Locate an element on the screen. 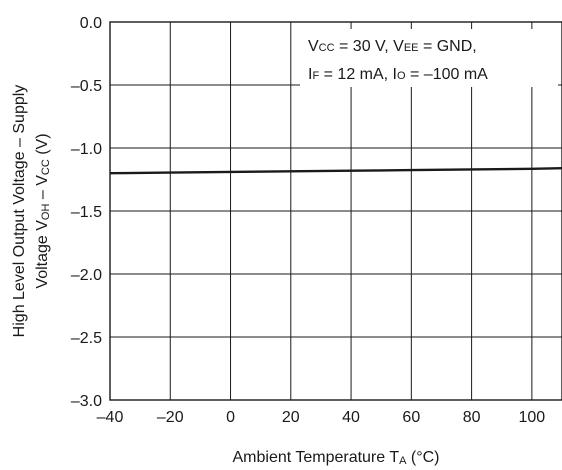  y-axis-label-line-2: Voltage VOH – VCC (V) is located at coordinates (43, 210).